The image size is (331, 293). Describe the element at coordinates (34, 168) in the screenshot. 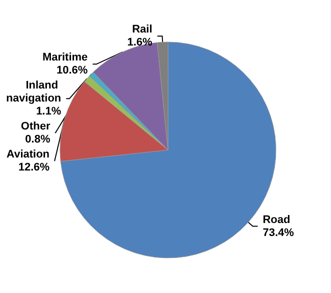

I see `data-label: 12.6%` at that location.